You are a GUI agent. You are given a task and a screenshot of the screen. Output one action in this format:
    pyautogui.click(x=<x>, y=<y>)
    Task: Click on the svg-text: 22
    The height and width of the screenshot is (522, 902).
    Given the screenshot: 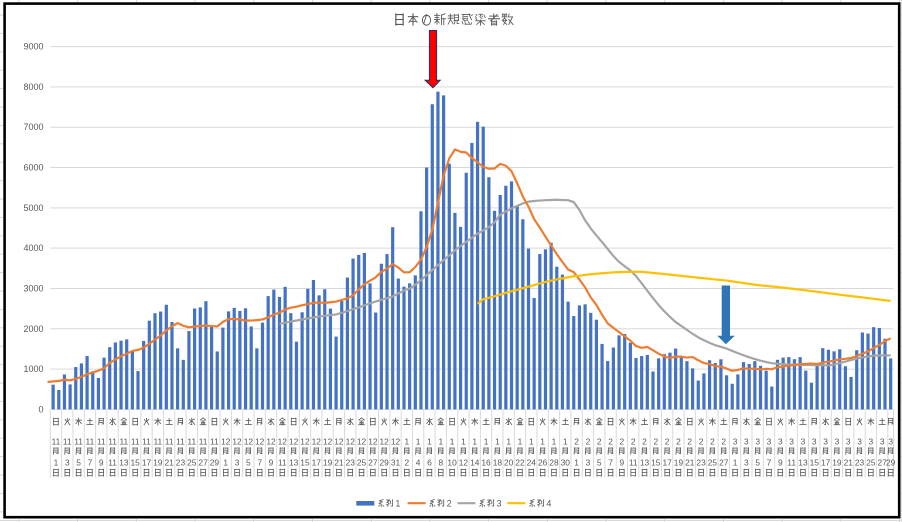 What is the action you would take?
    pyautogui.click(x=520, y=463)
    